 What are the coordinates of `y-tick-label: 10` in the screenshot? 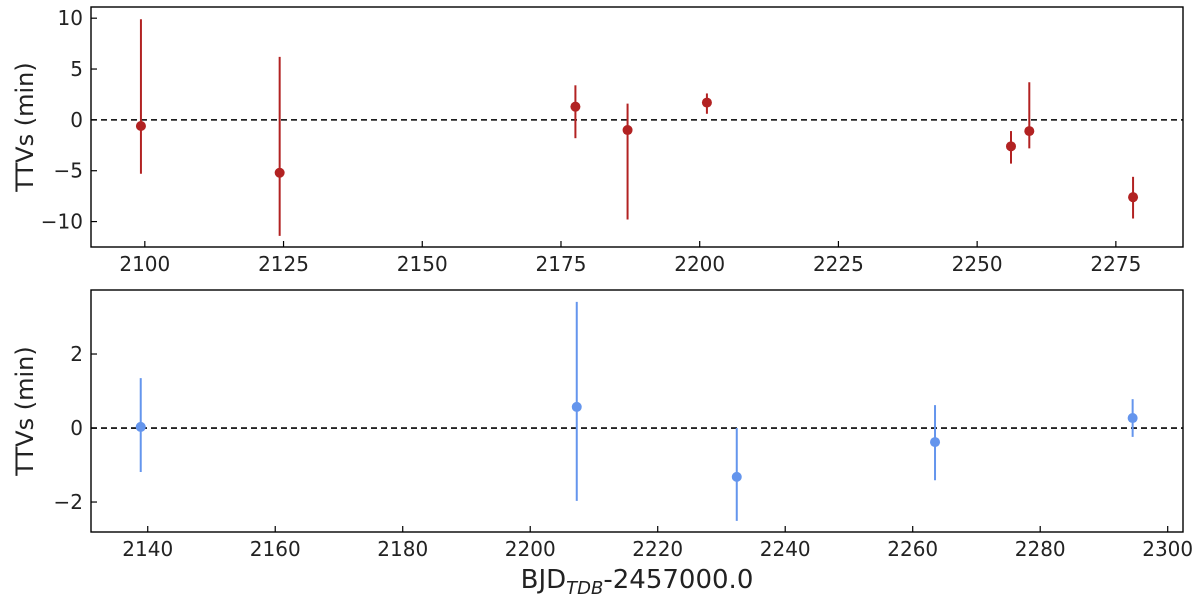 It's located at (70, 18).